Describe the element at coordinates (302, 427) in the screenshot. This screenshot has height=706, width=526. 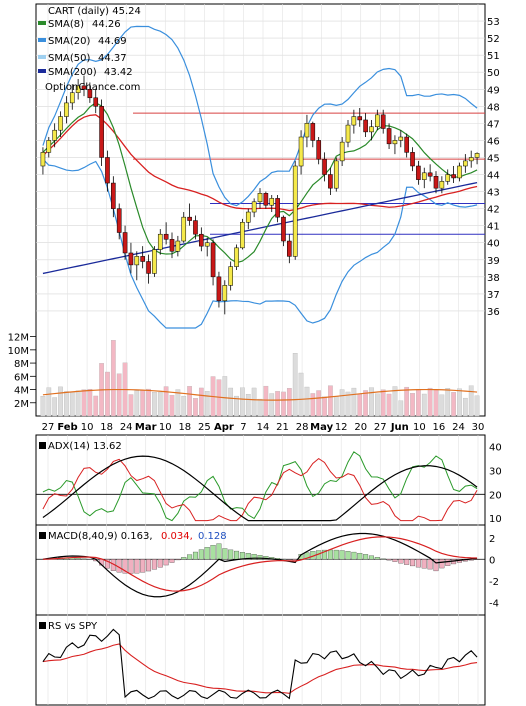
I see `x-tick-label: 28` at that location.